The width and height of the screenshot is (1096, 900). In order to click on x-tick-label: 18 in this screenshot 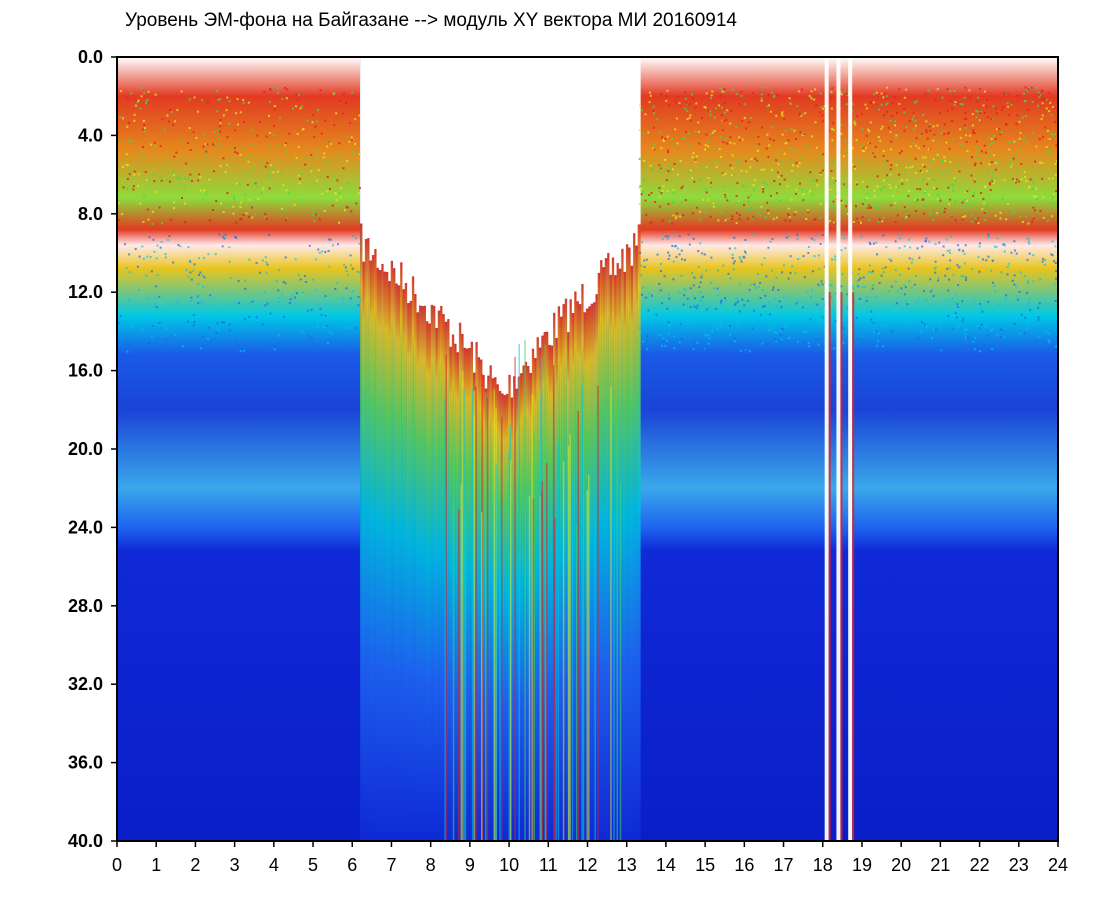, I will do `click(823, 865)`.